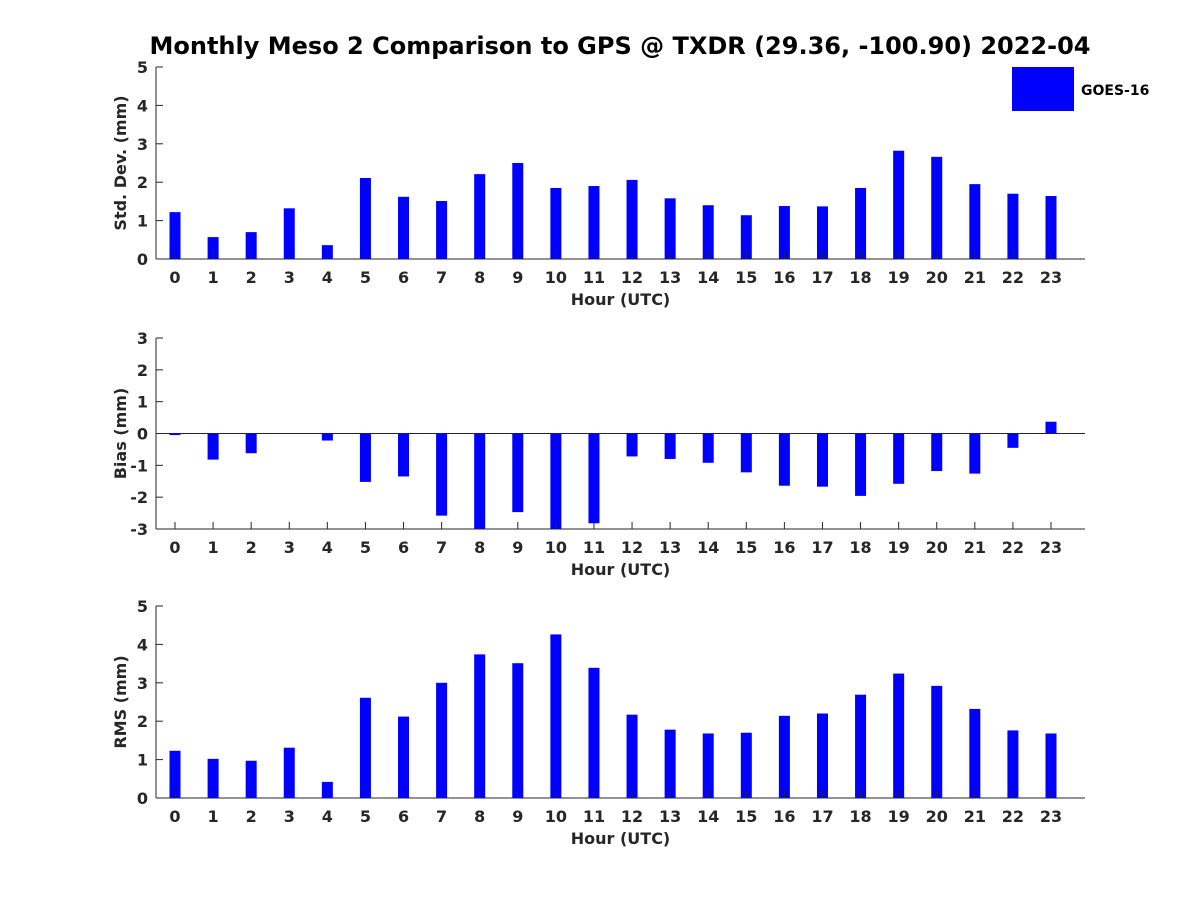 The image size is (1200, 900). What do you see at coordinates (289, 277) in the screenshot?
I see `x-tick-label: 3` at bounding box center [289, 277].